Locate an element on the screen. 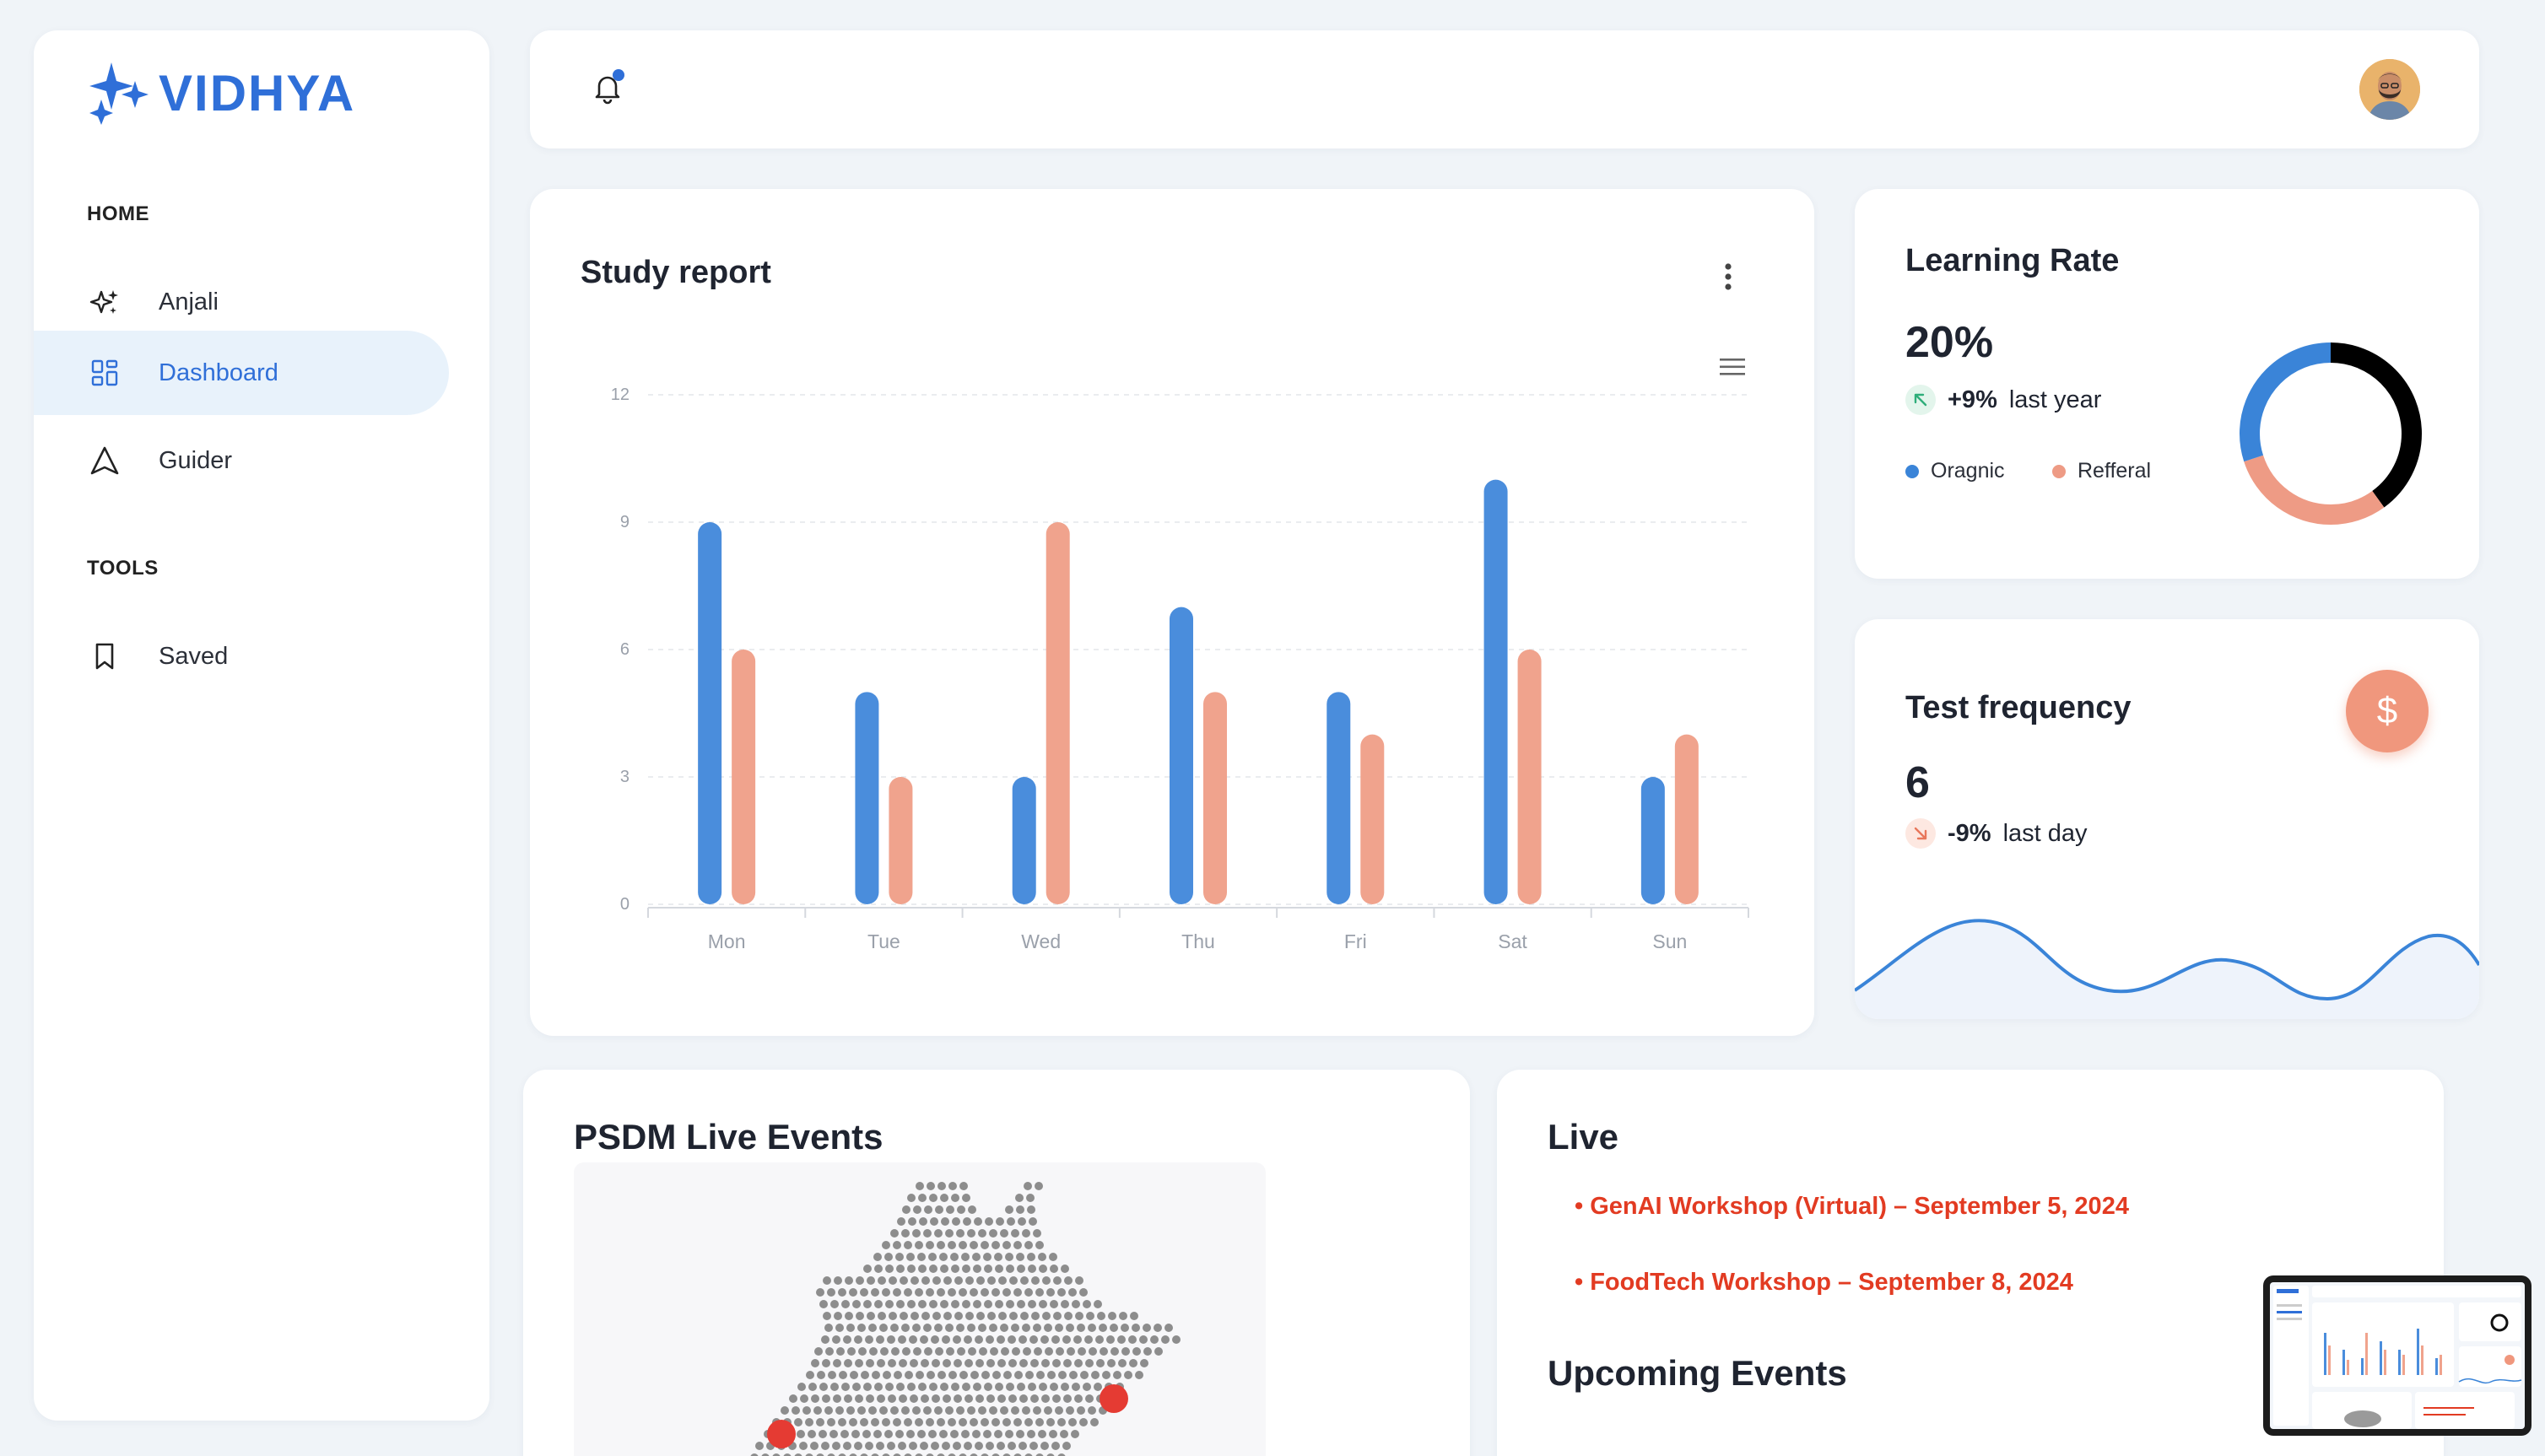 The height and width of the screenshot is (1456, 2545). x-tick-label: Thu is located at coordinates (1198, 941).